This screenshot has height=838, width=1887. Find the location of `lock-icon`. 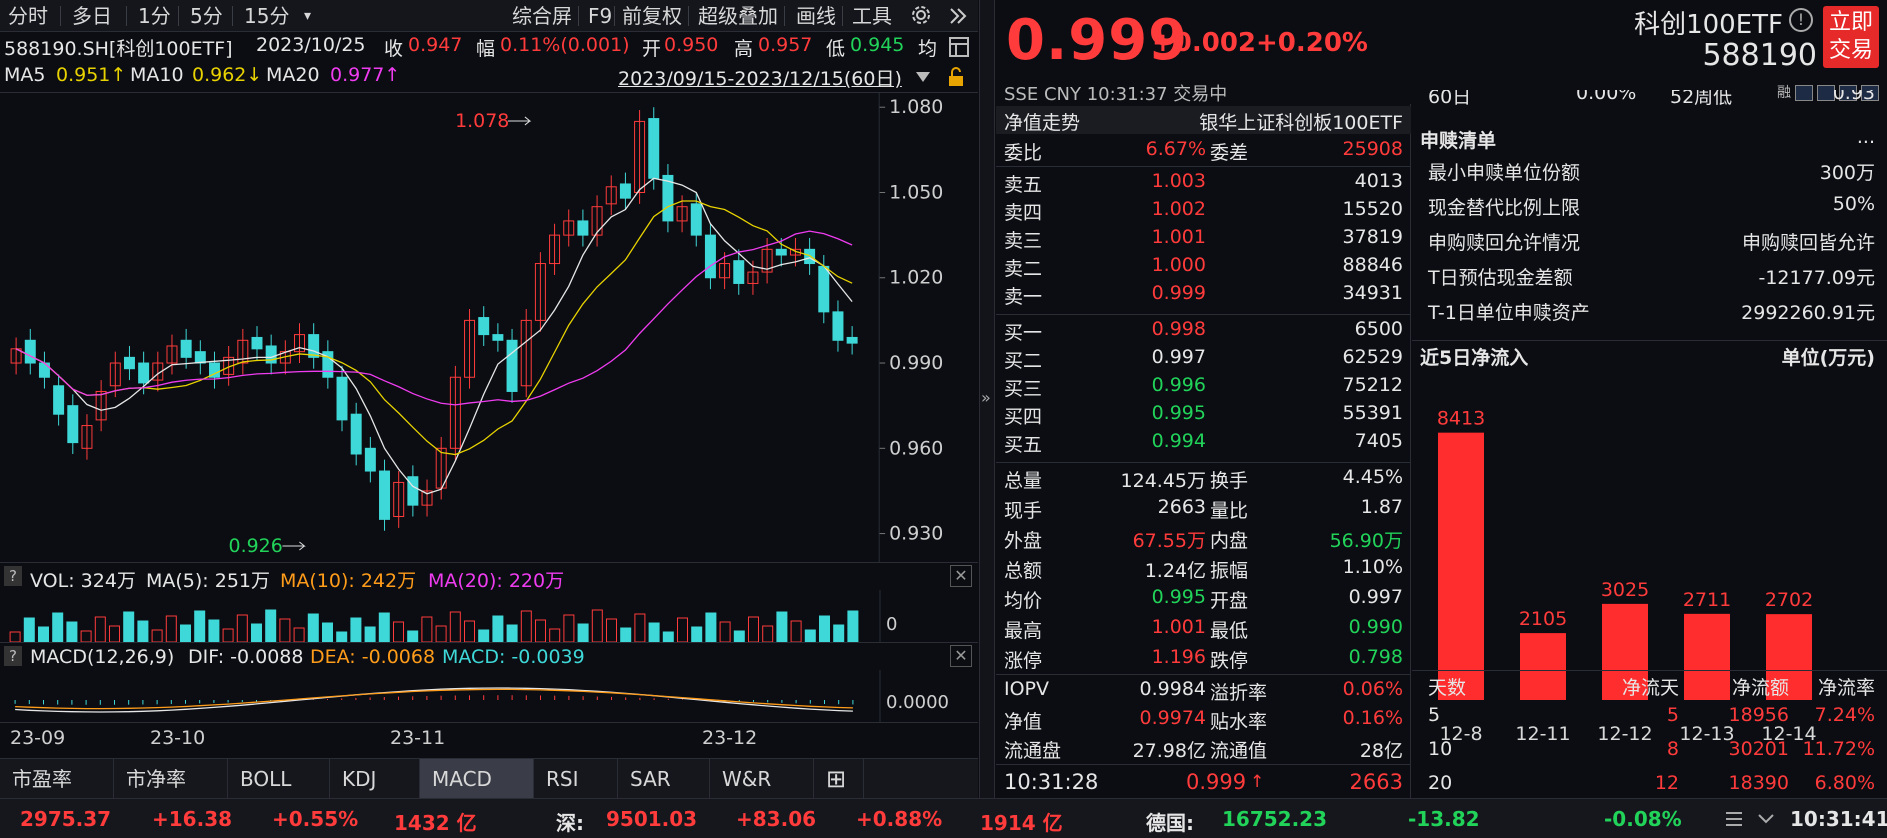

lock-icon is located at coordinates (956, 77).